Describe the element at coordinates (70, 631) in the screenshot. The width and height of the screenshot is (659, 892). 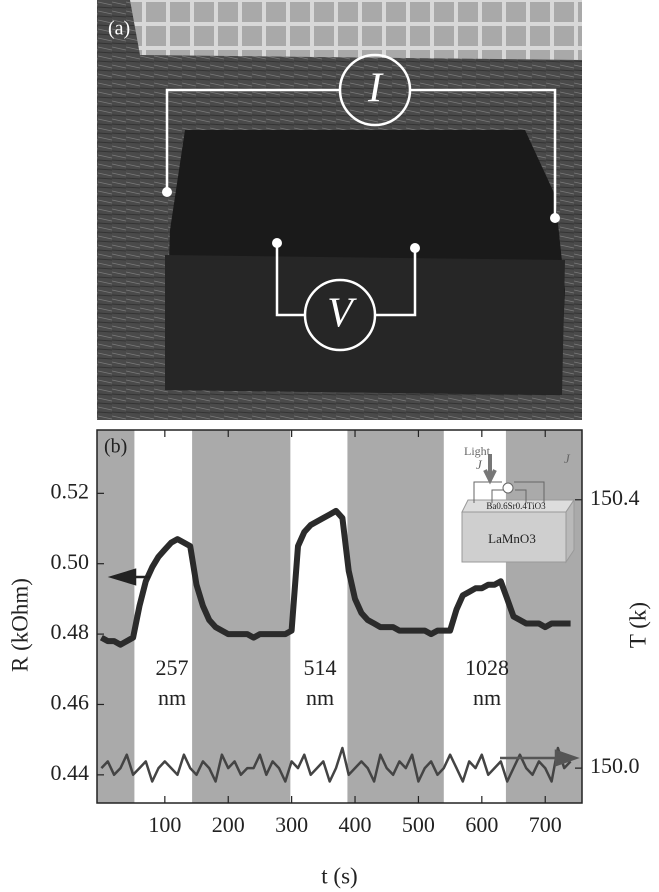
I see `y-tick-label: 0.48` at that location.